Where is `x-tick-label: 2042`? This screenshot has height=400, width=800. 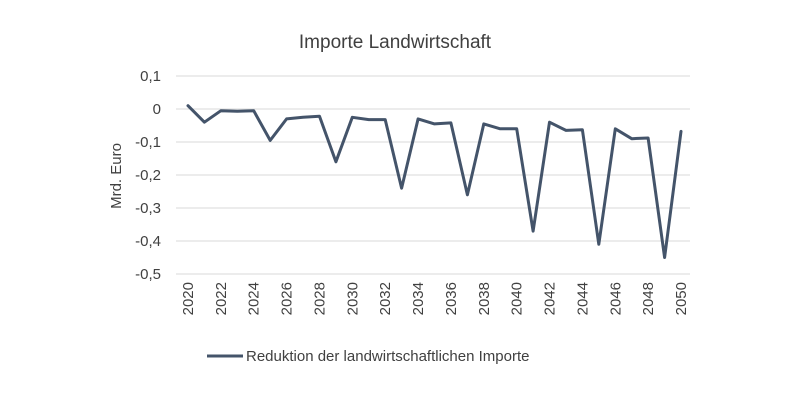
x-tick-label: 2042 is located at coordinates (550, 298).